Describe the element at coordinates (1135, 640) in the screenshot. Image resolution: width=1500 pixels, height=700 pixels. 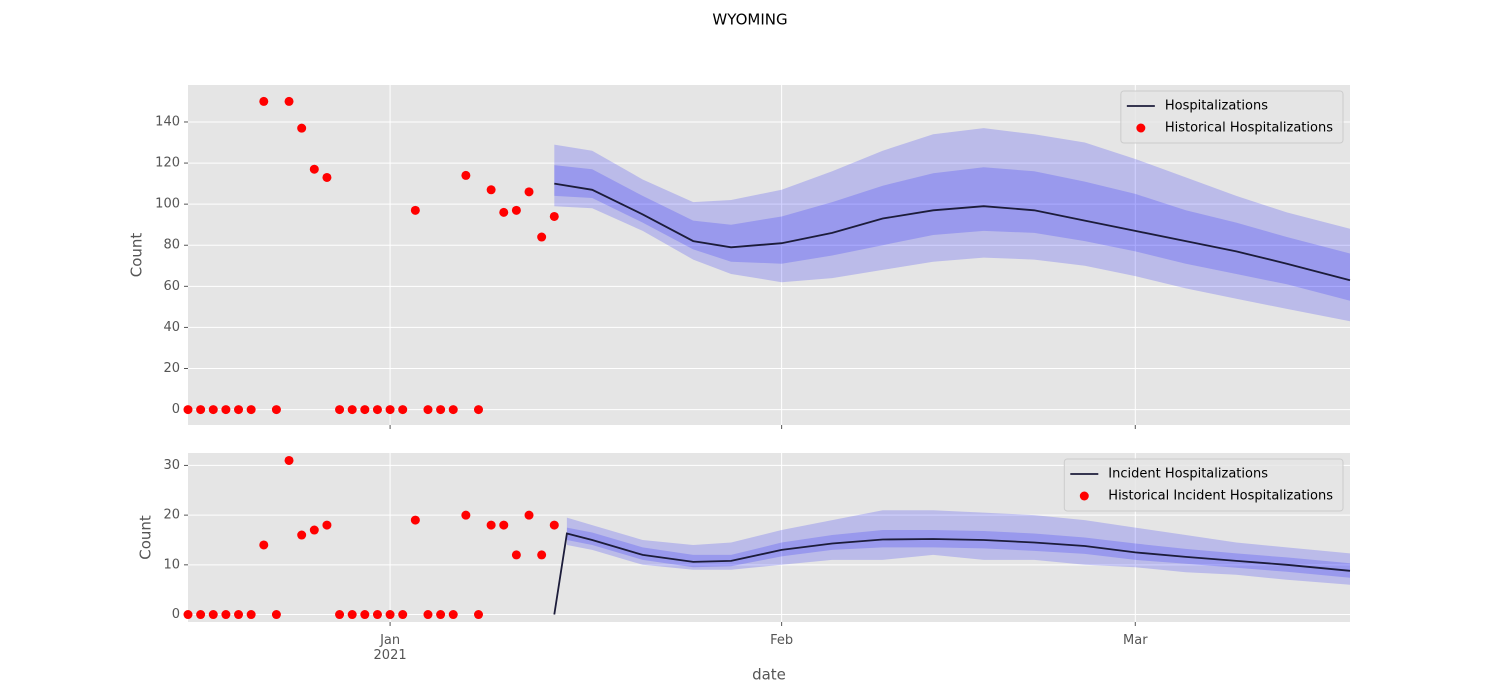
I see `x-tick-label: Mar` at that location.